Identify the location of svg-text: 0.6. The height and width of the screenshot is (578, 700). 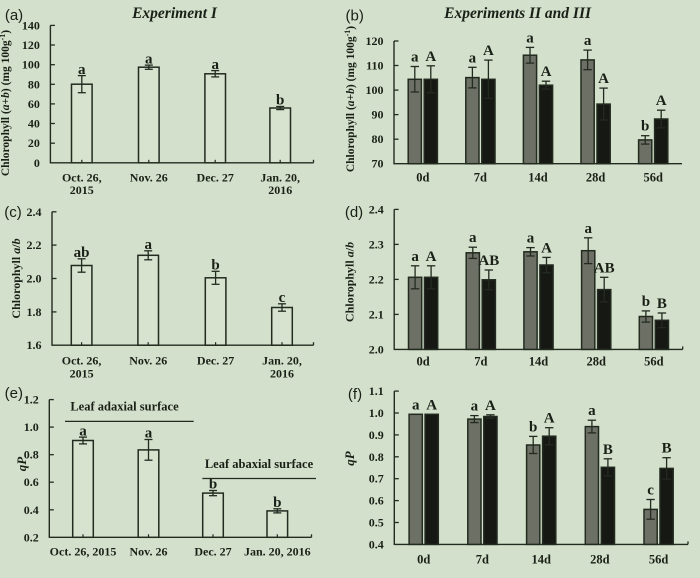
(376, 501).